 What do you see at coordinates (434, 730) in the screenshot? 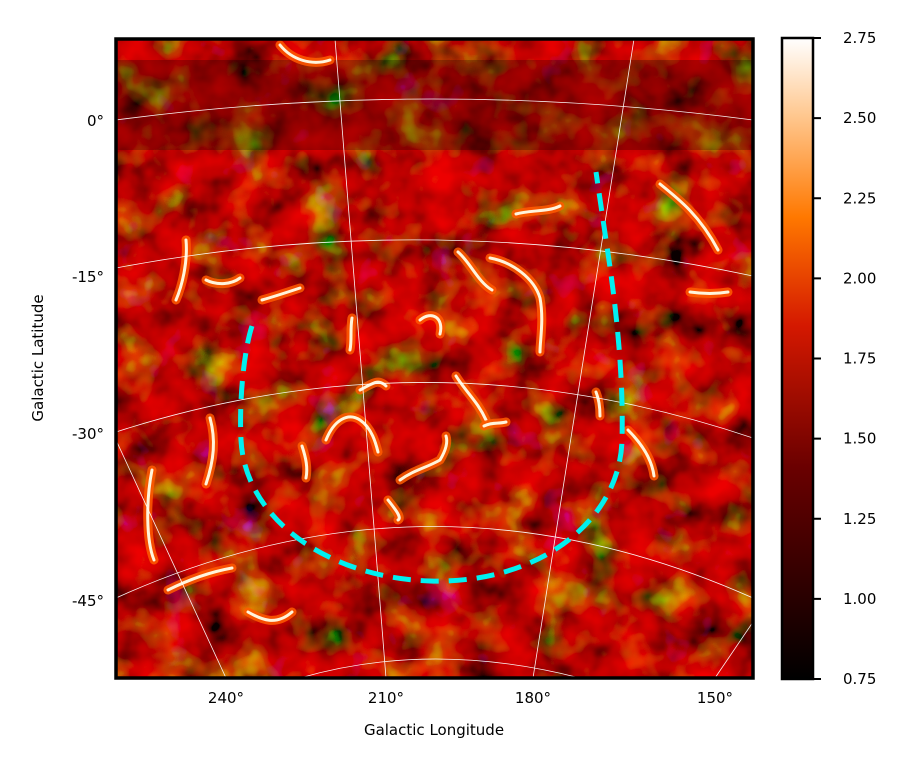
I see `x-axis-label: Galactic Longitude` at bounding box center [434, 730].